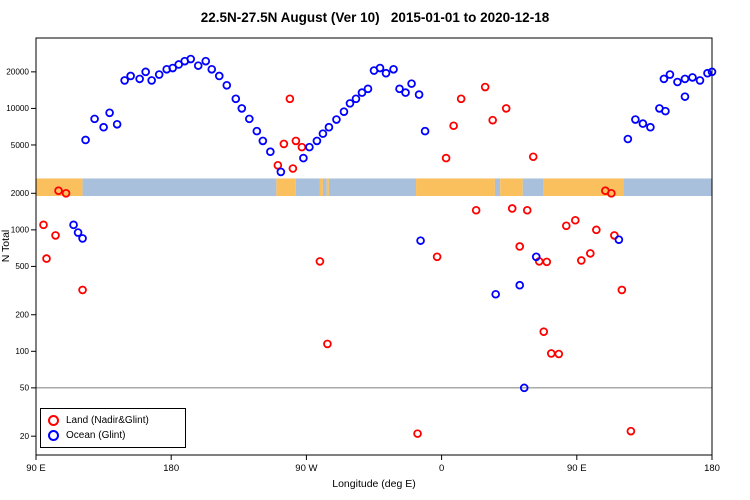 This screenshot has height=500, width=750. I want to click on legend-marker-land-icon, so click(53, 420).